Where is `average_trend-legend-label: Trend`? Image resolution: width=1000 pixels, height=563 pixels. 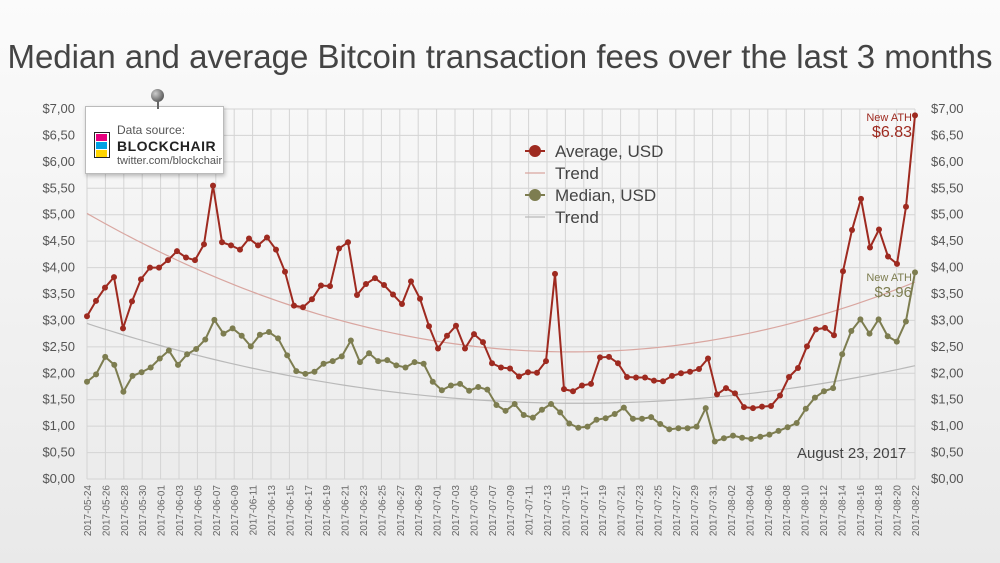 average_trend-legend-label: Trend is located at coordinates (577, 173).